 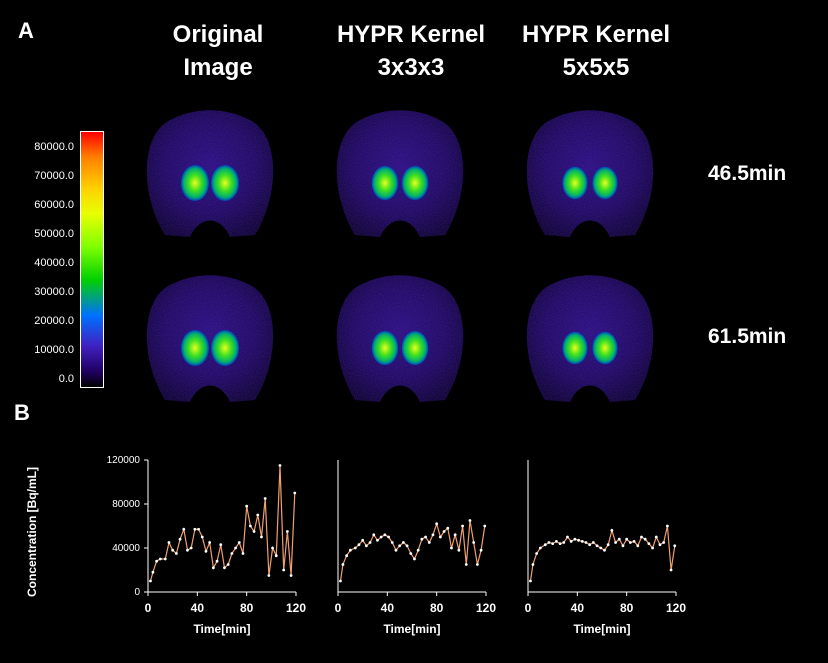 What do you see at coordinates (385, 348) in the screenshot?
I see `striatum-left` at bounding box center [385, 348].